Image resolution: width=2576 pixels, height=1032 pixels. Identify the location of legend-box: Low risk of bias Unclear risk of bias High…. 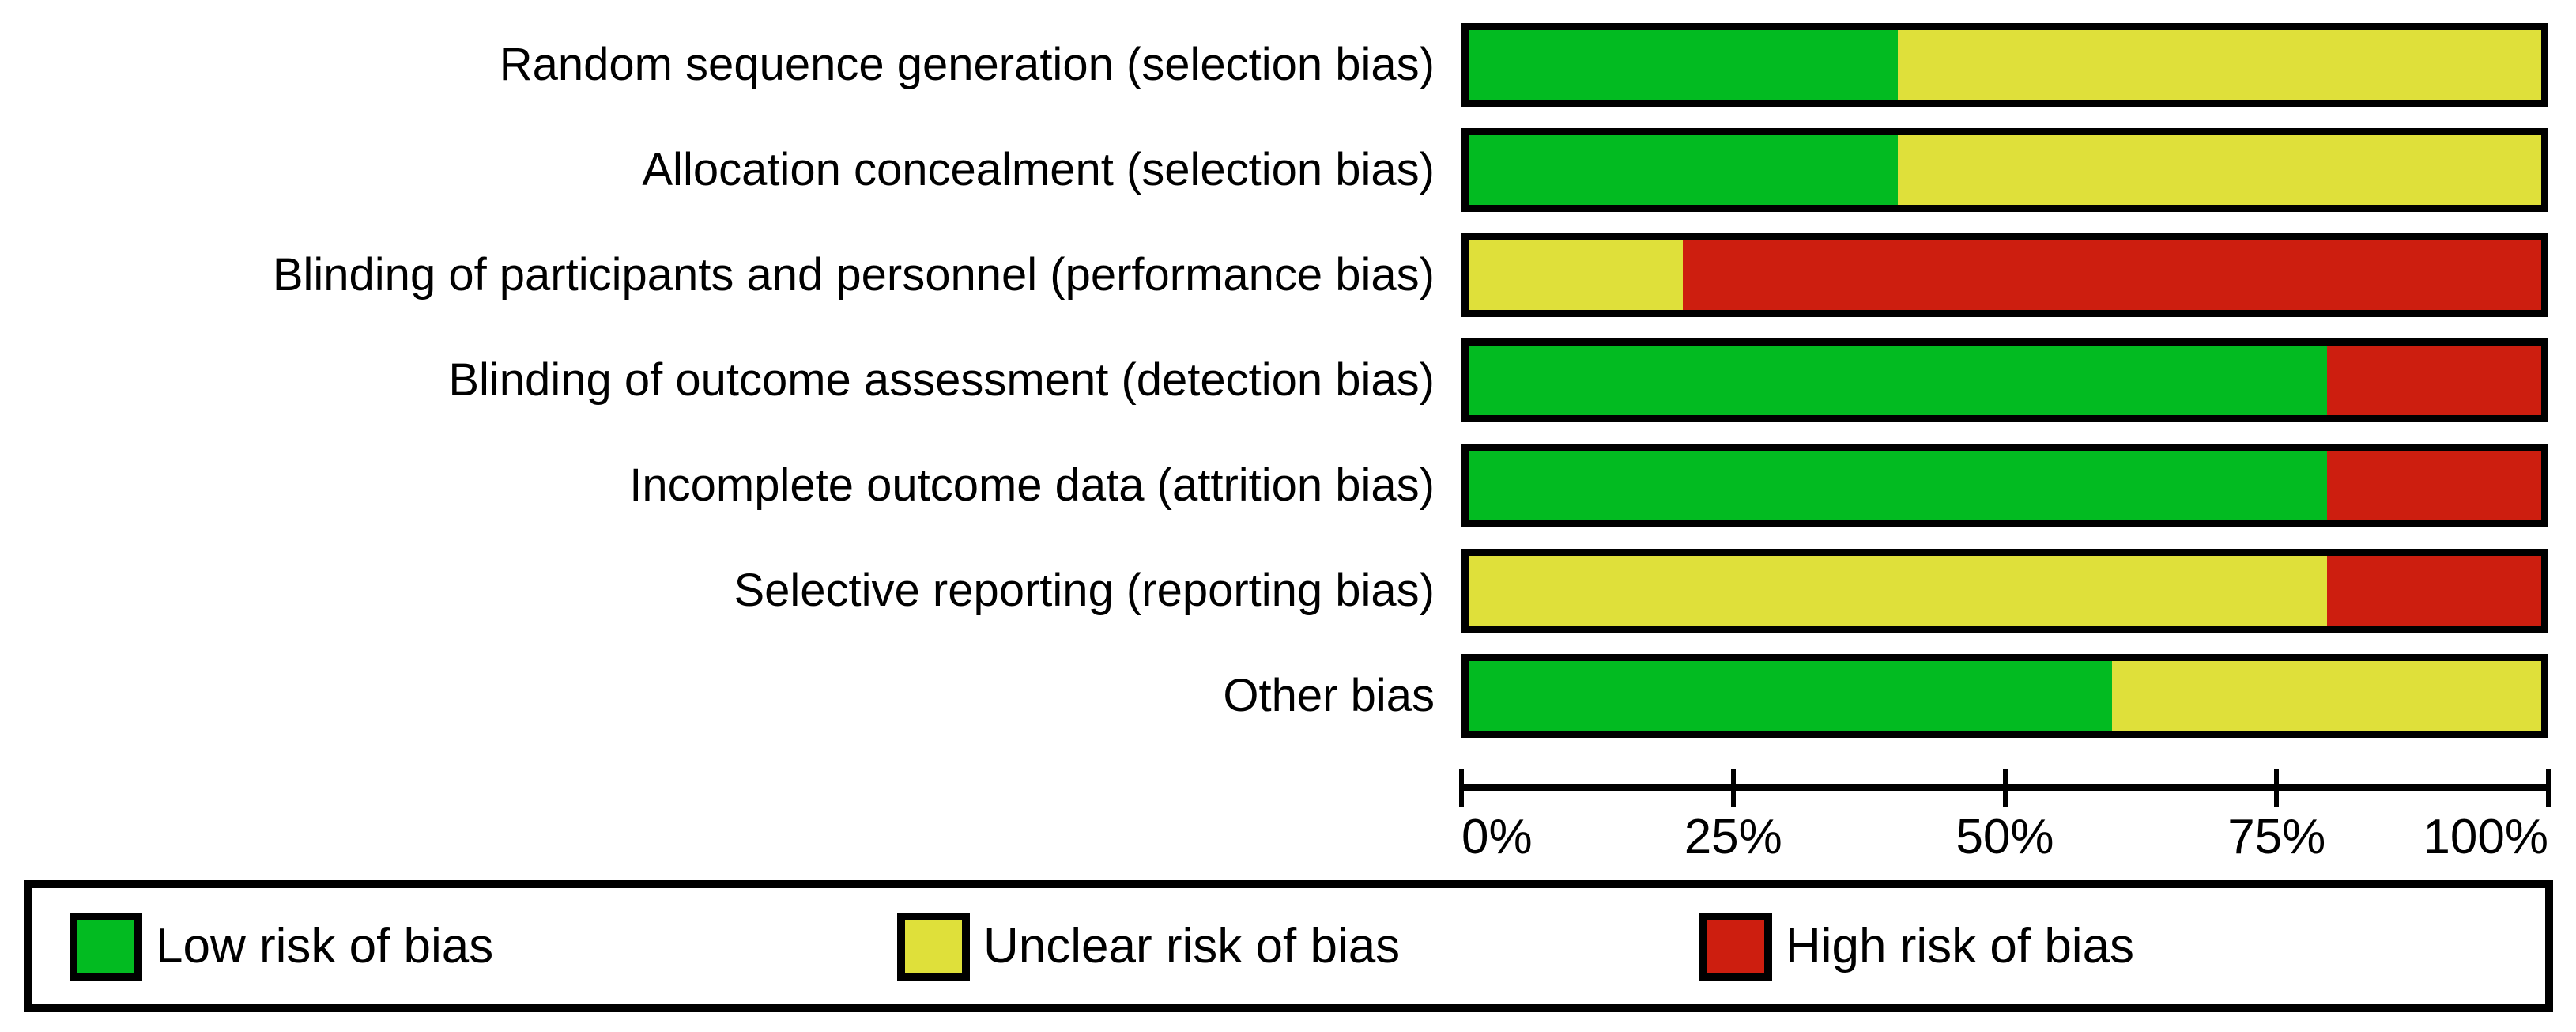
(1288, 946).